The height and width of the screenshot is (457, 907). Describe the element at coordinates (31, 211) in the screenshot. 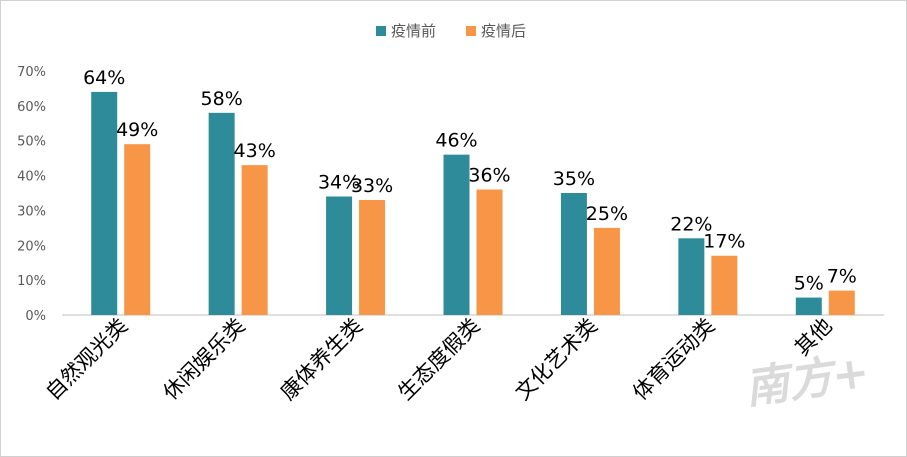

I see `y-tick-label: 30%` at that location.